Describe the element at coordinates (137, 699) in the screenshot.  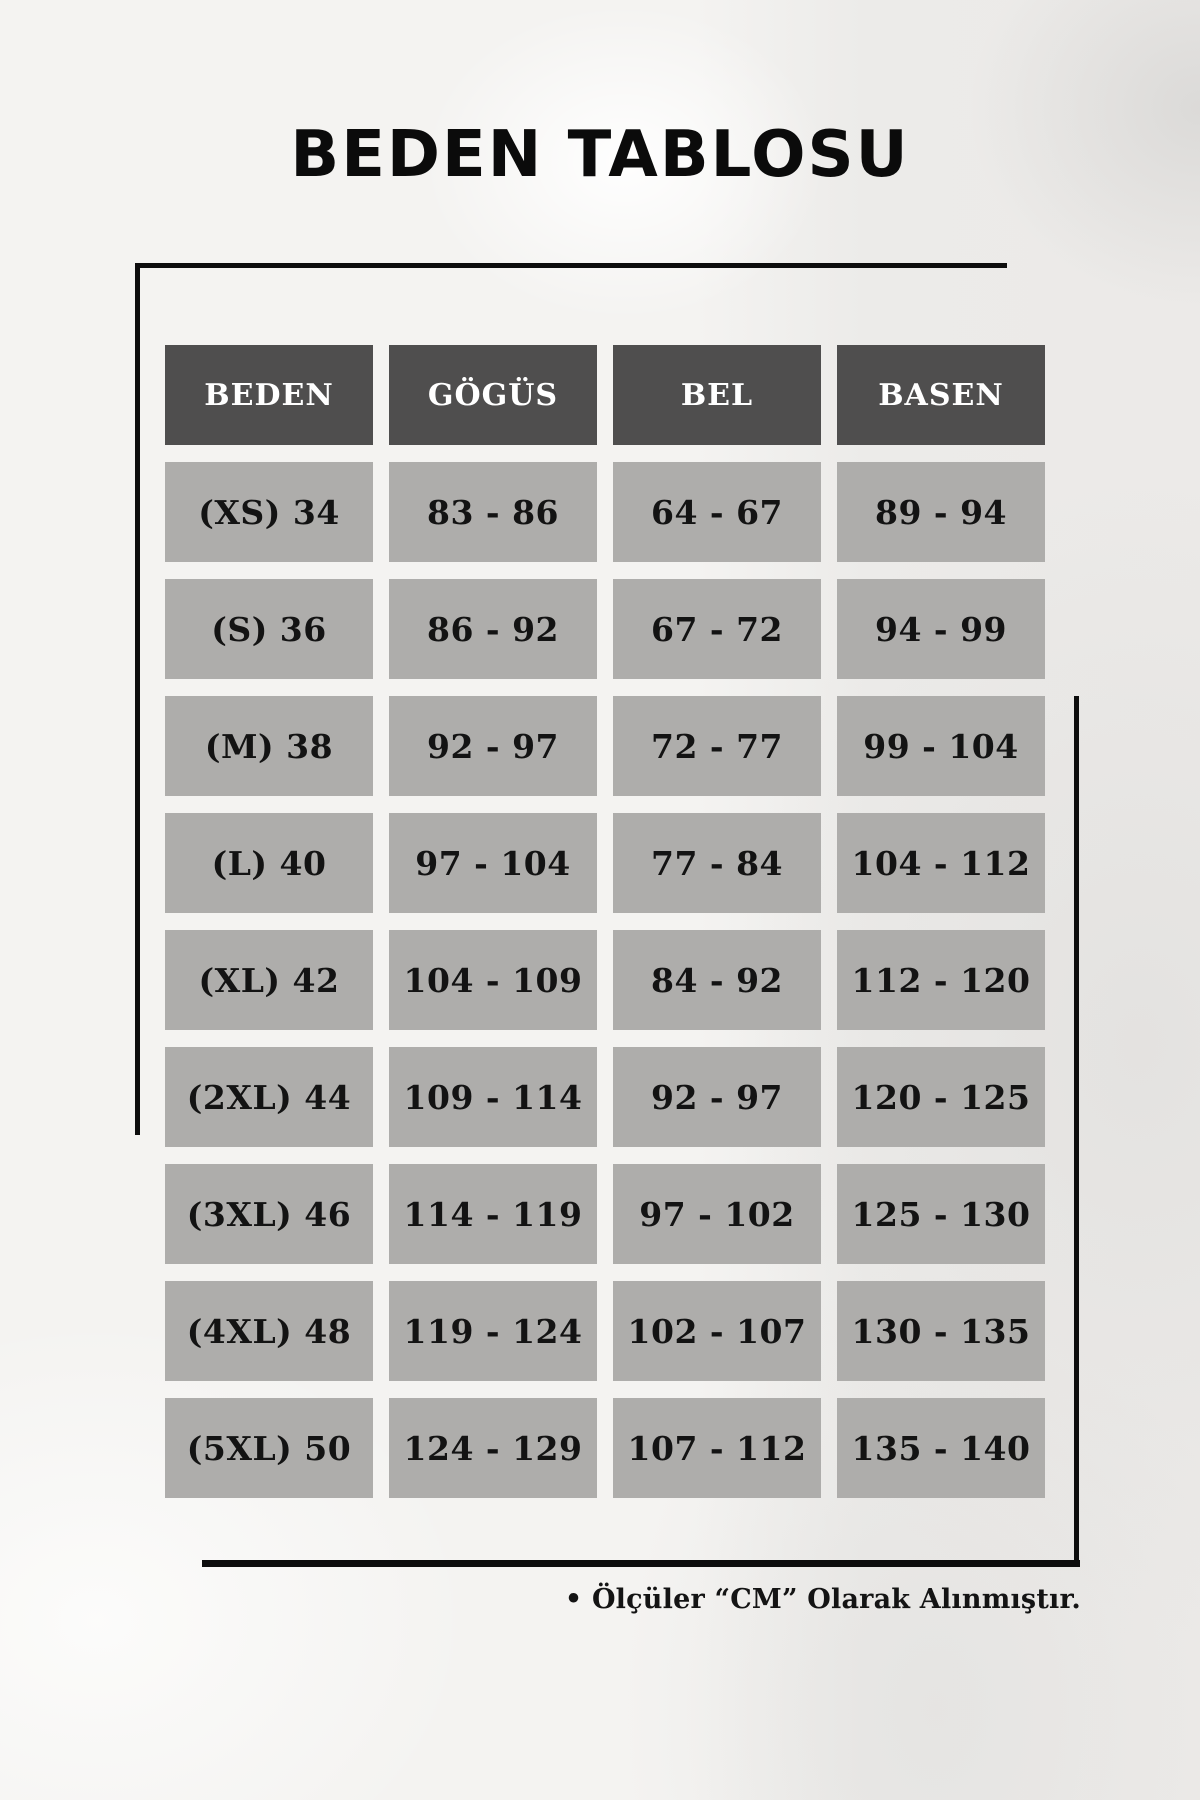
I see `frame-line-left` at that location.